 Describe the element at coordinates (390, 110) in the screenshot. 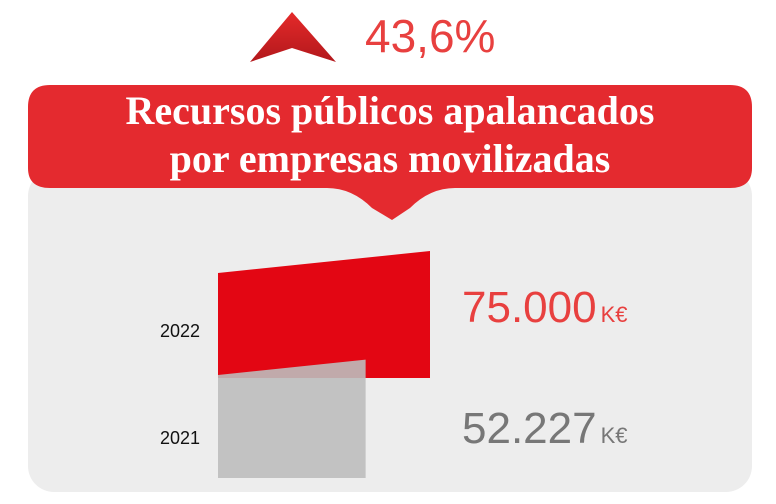

I see `chart-title: Recursos públicos apalancados` at that location.